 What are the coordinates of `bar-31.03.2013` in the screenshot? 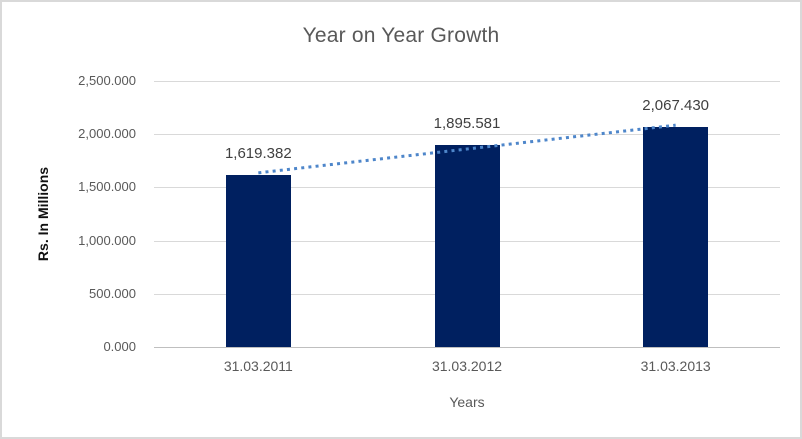 It's located at (676, 237).